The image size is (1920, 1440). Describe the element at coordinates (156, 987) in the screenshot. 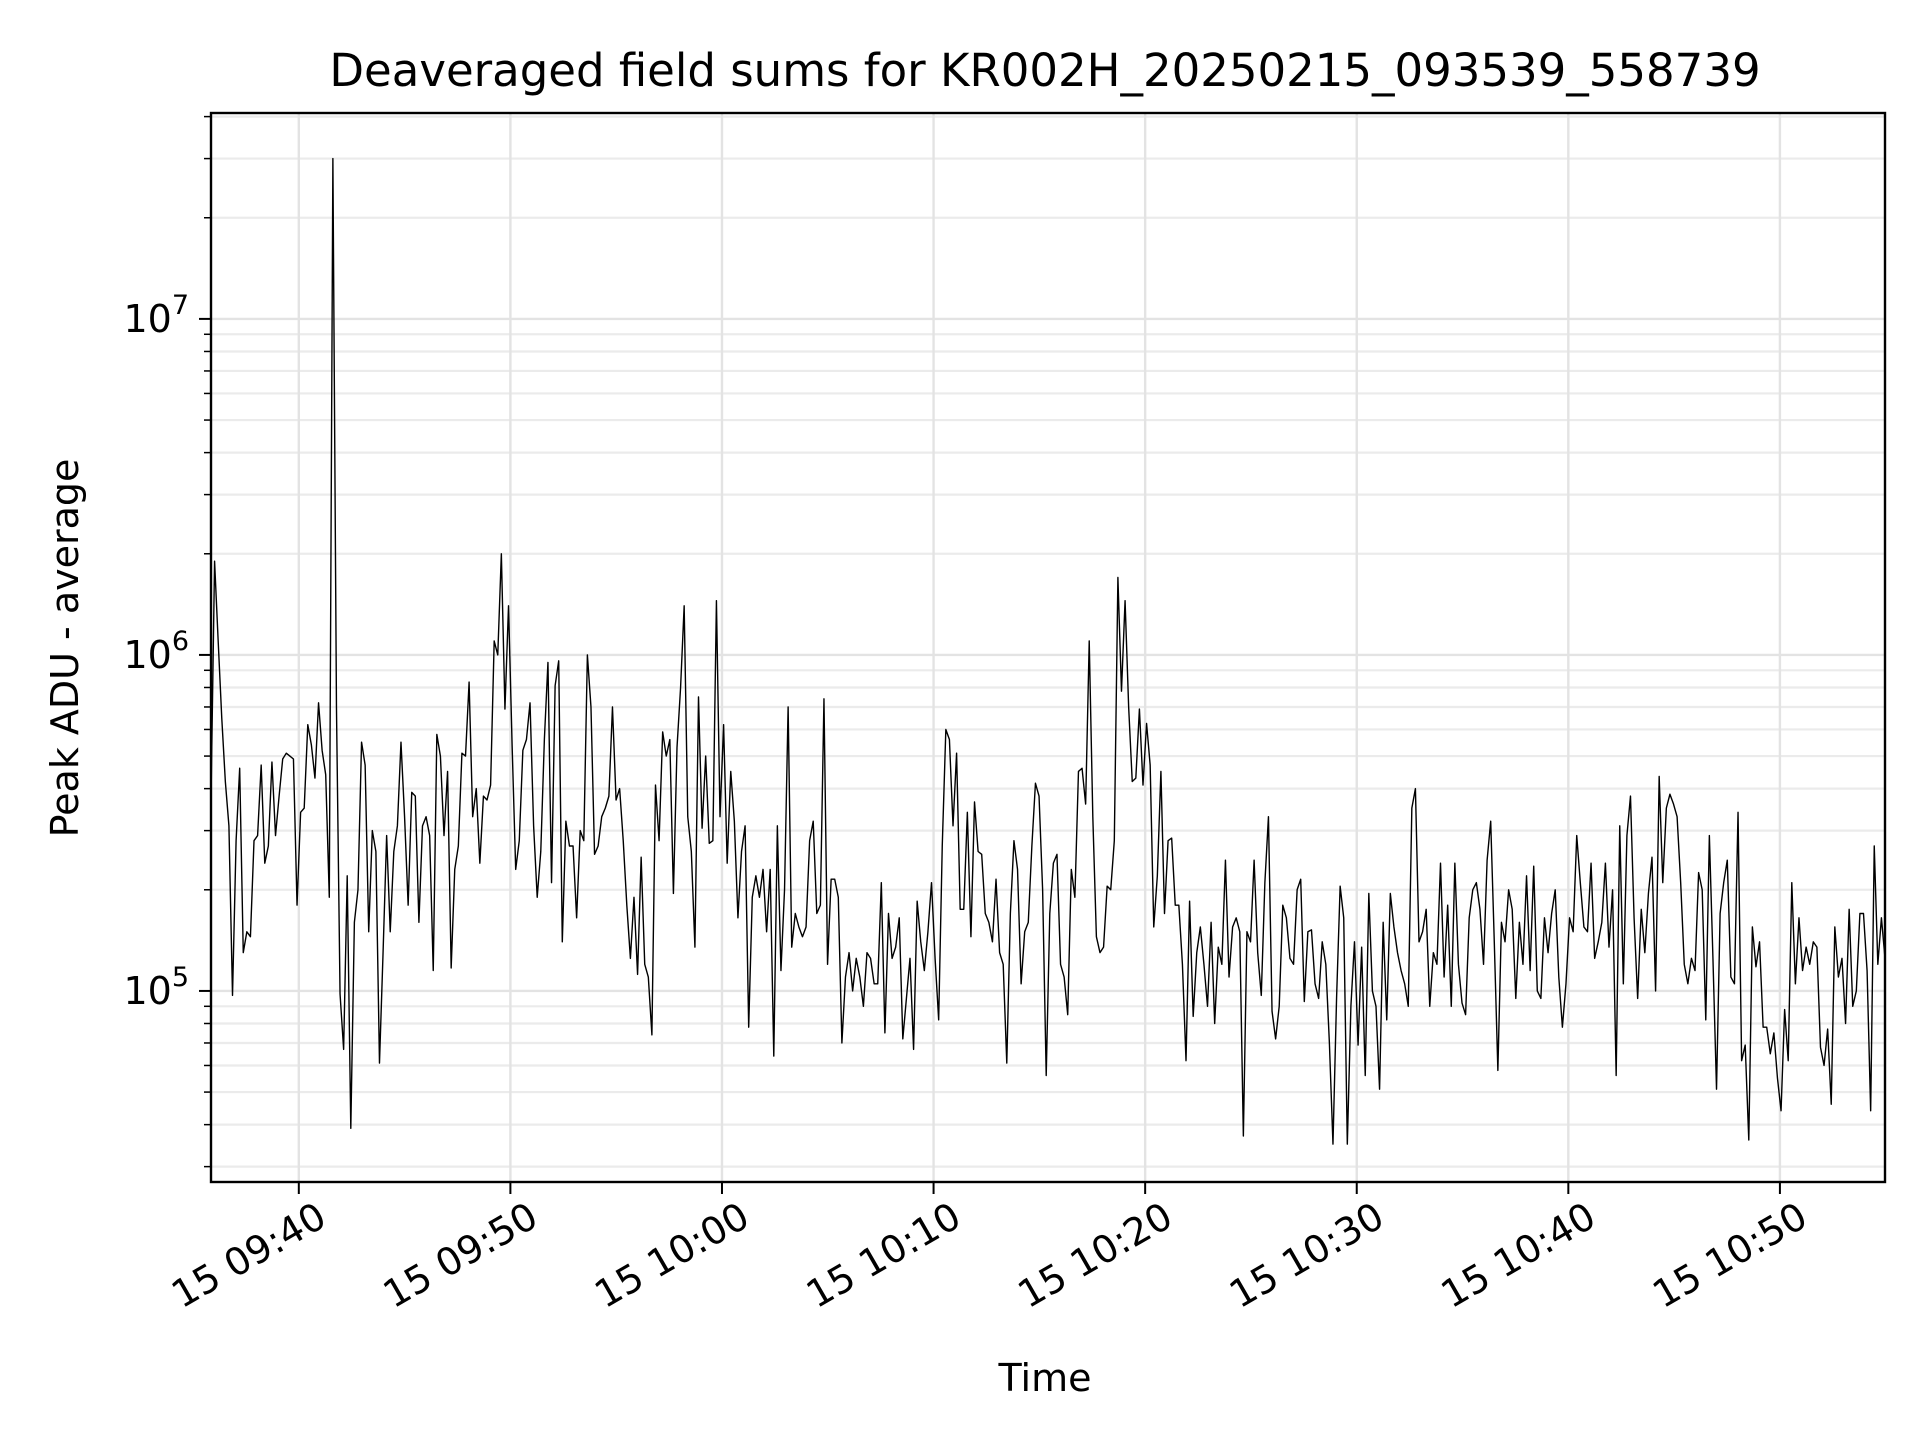

I see `y-tick-label: 10⁵` at that location.